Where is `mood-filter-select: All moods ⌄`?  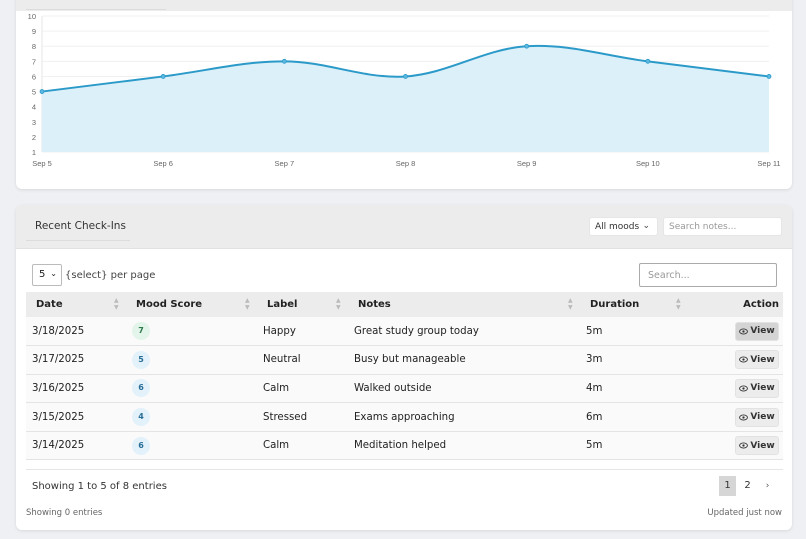 mood-filter-select: All moods ⌄ is located at coordinates (623, 226).